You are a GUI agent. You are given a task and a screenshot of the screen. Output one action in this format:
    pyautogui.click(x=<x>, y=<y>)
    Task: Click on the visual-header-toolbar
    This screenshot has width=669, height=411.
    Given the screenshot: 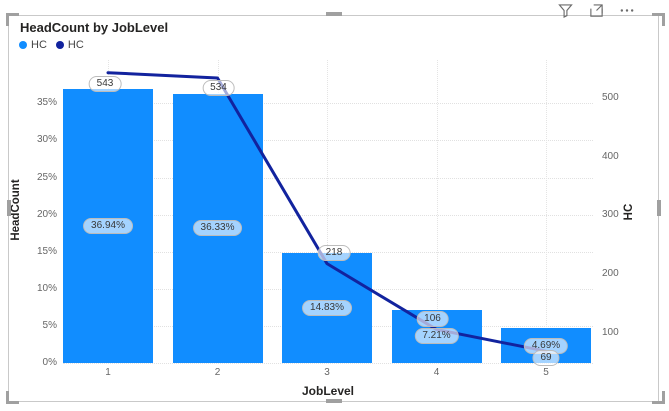 What is the action you would take?
    pyautogui.click(x=596, y=10)
    